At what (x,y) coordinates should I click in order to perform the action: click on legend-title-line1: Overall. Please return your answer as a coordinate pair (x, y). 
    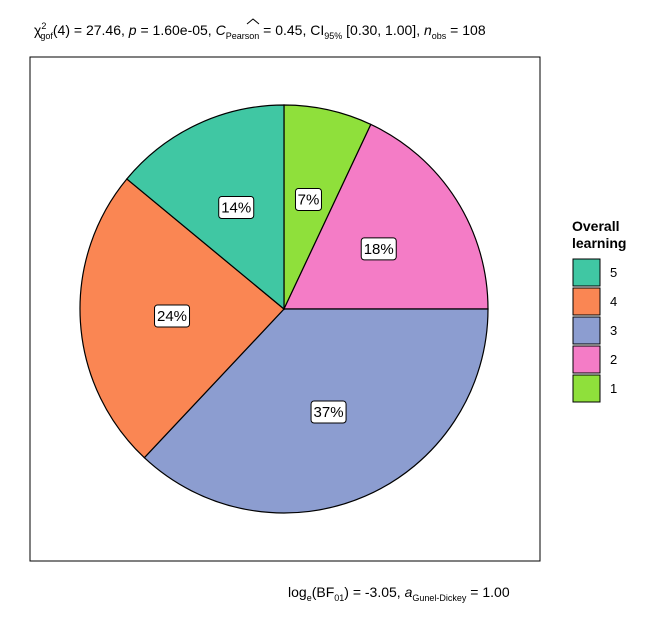
    Looking at the image, I should click on (595, 226).